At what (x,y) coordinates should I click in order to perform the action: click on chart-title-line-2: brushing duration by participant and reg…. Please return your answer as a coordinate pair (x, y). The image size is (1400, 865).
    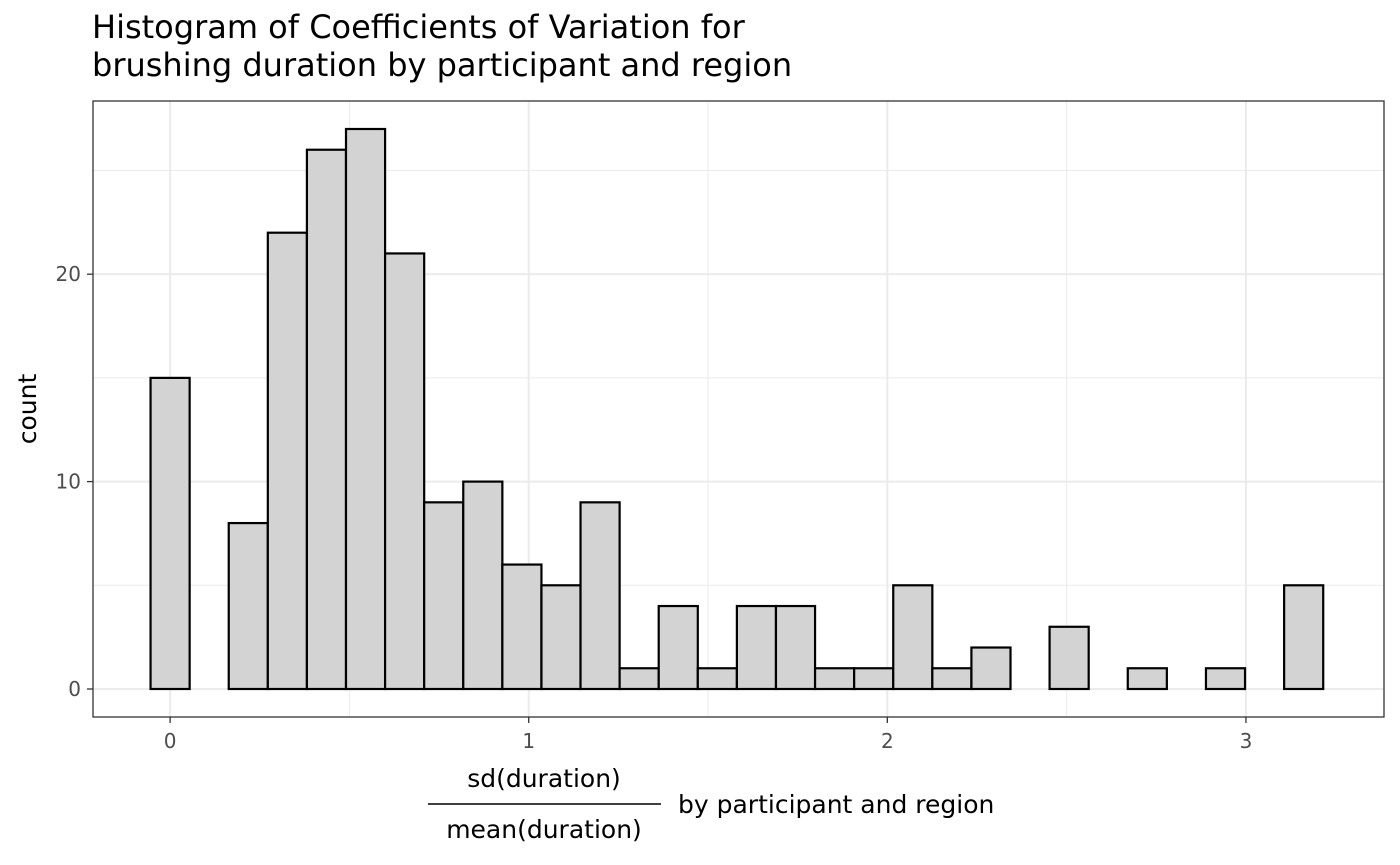
    Looking at the image, I should click on (442, 65).